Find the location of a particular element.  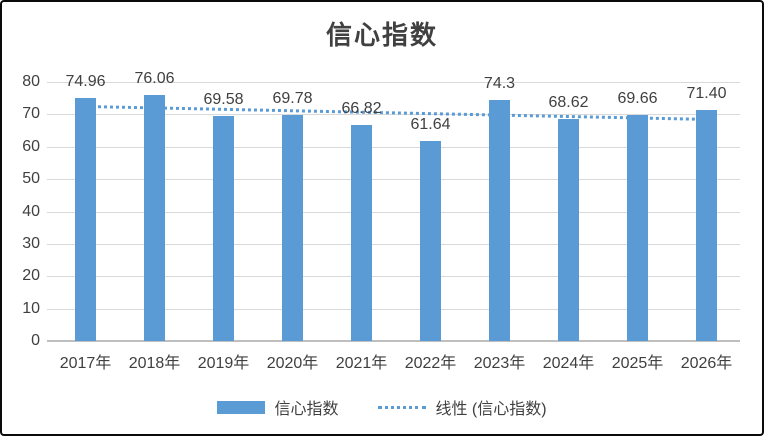

y-tick-label: 40 is located at coordinates (31, 211).